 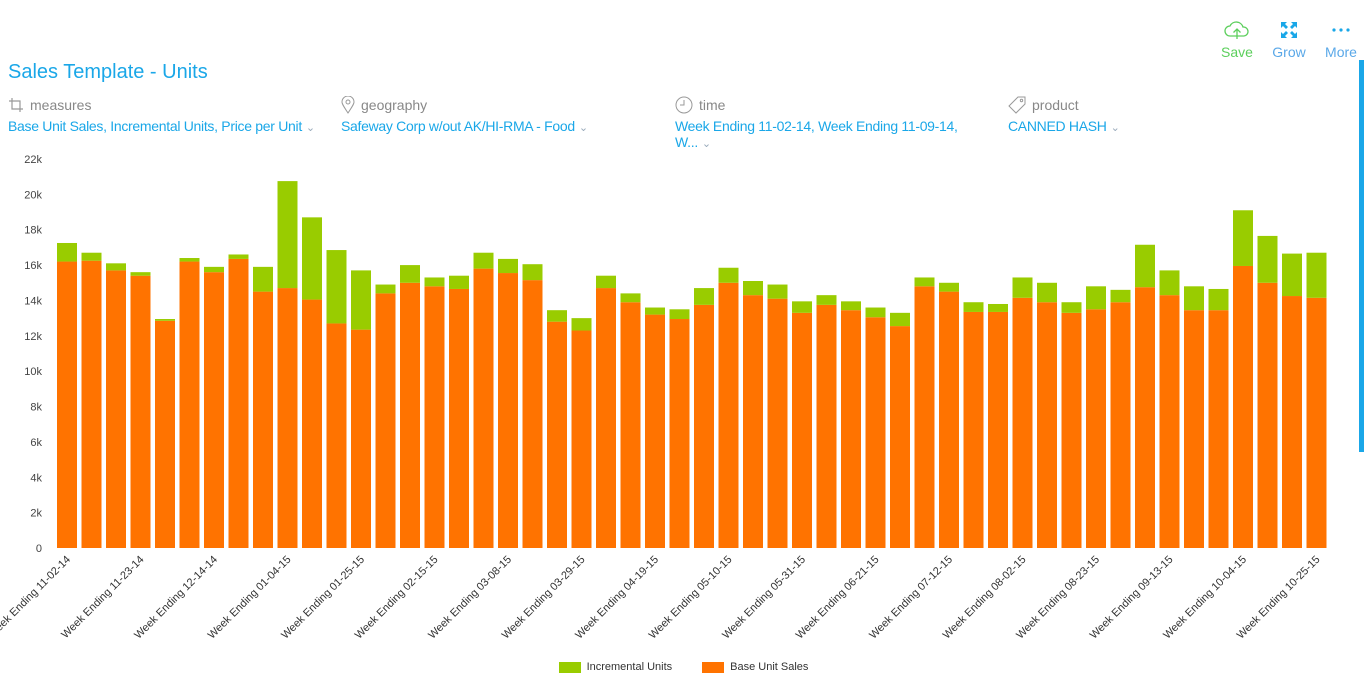 I want to click on y-tick-label: 6k, so click(x=36, y=443).